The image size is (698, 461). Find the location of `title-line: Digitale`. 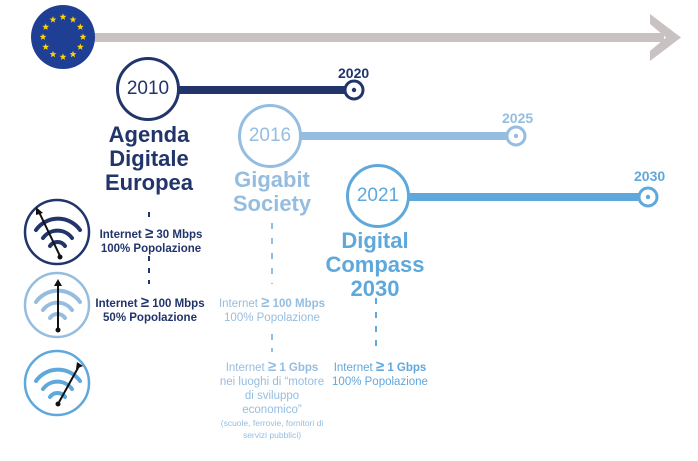

title-line: Digitale is located at coordinates (149, 158).